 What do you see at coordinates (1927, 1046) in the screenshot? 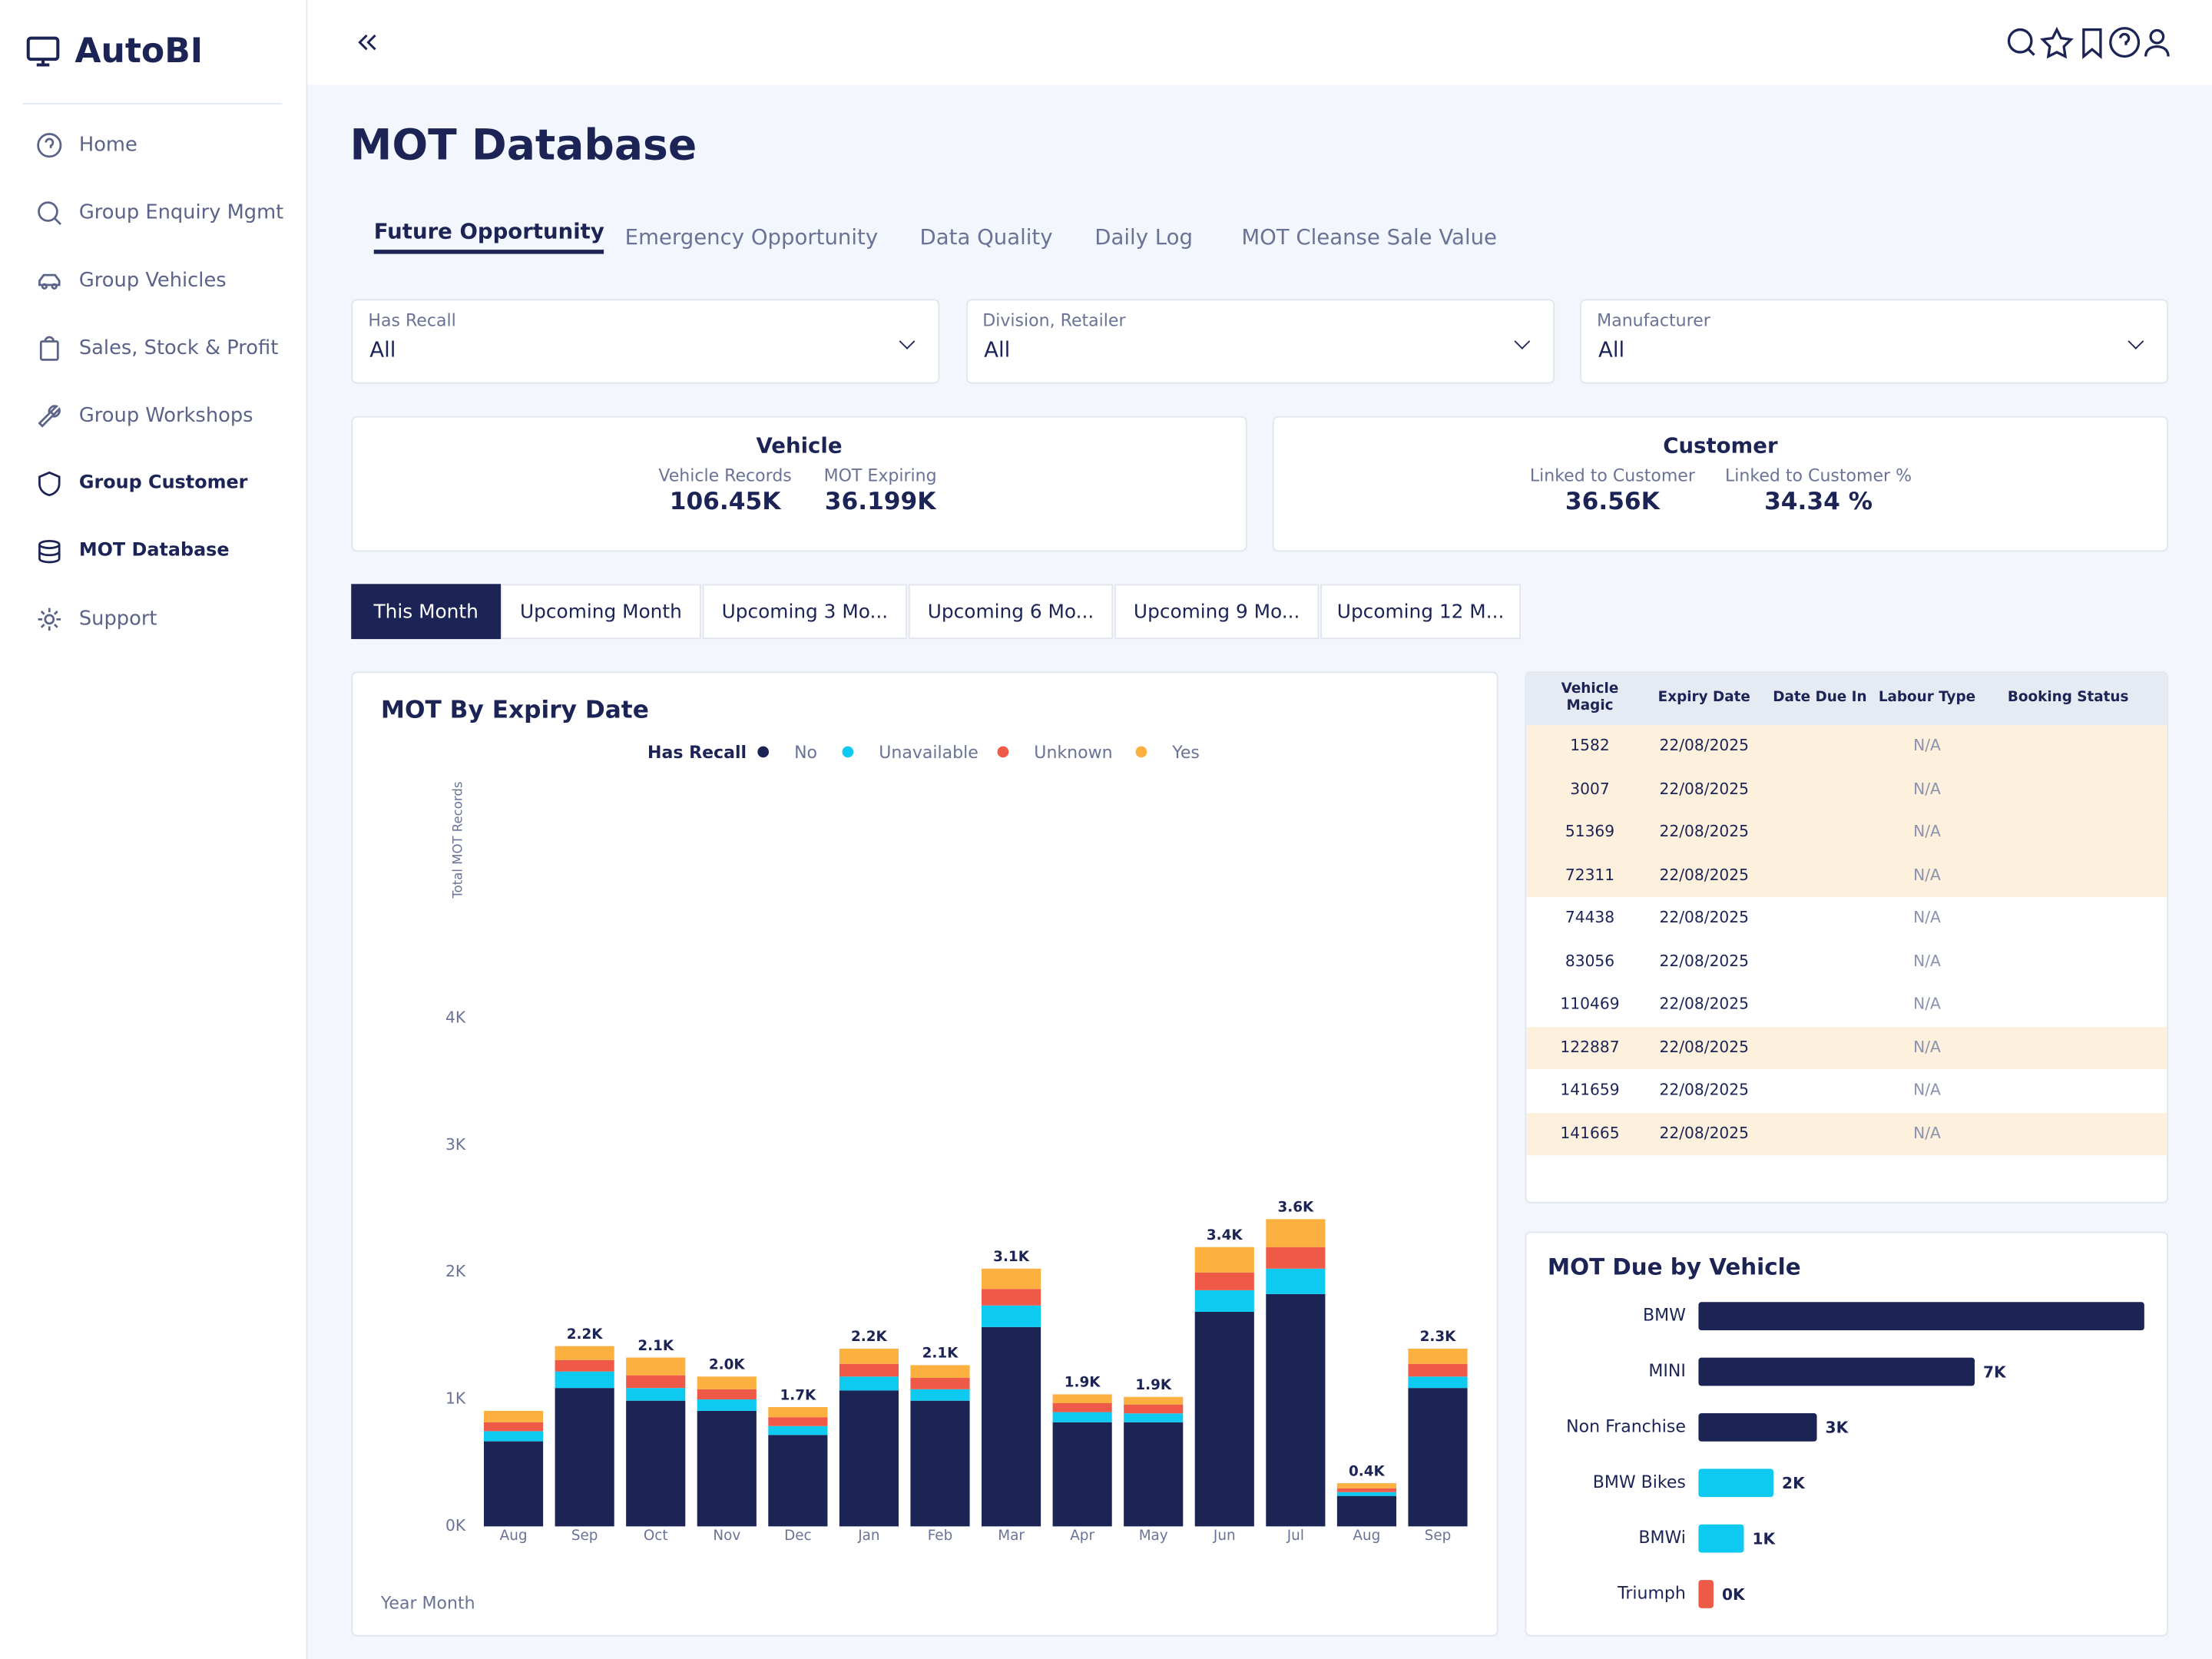
I see `table-cell: N/A` at bounding box center [1927, 1046].